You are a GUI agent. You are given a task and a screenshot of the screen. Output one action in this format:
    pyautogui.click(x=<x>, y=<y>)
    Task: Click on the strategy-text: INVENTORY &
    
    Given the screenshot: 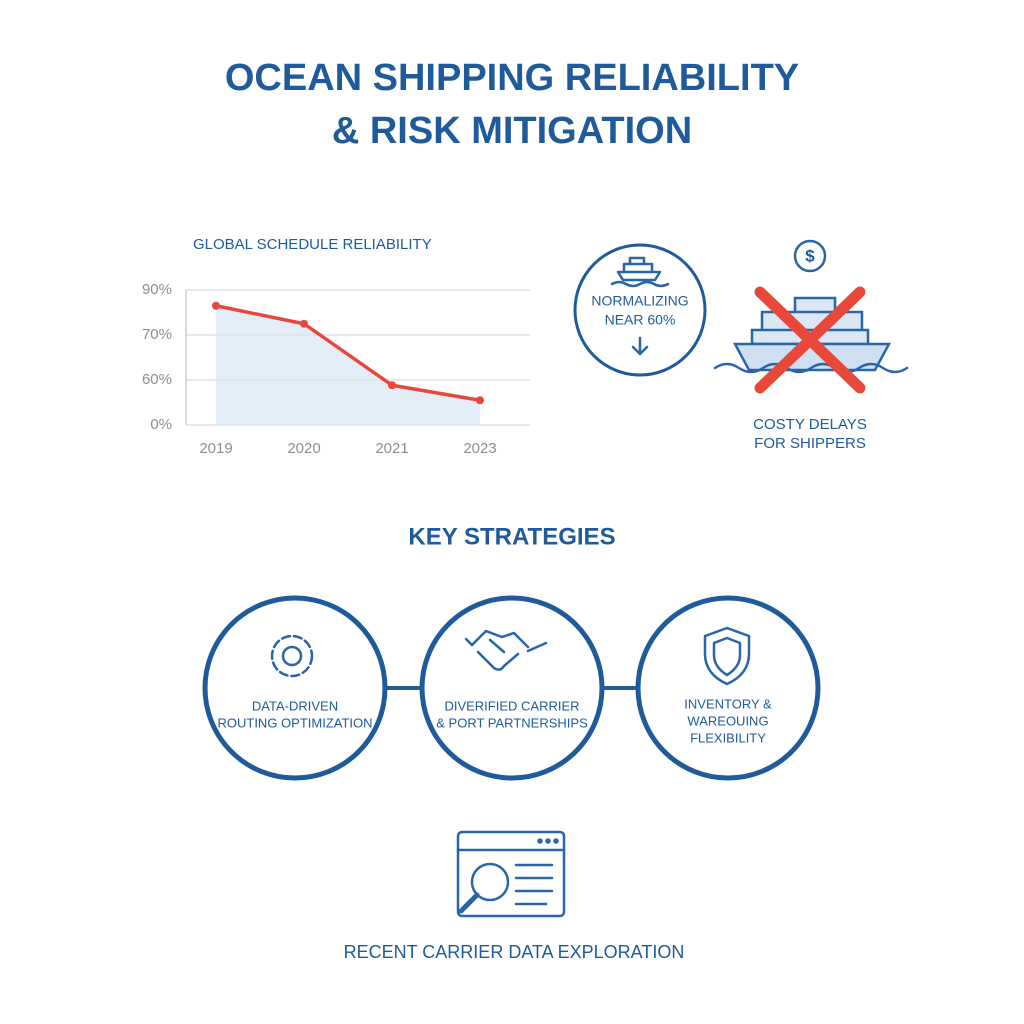 What is the action you would take?
    pyautogui.click(x=728, y=703)
    